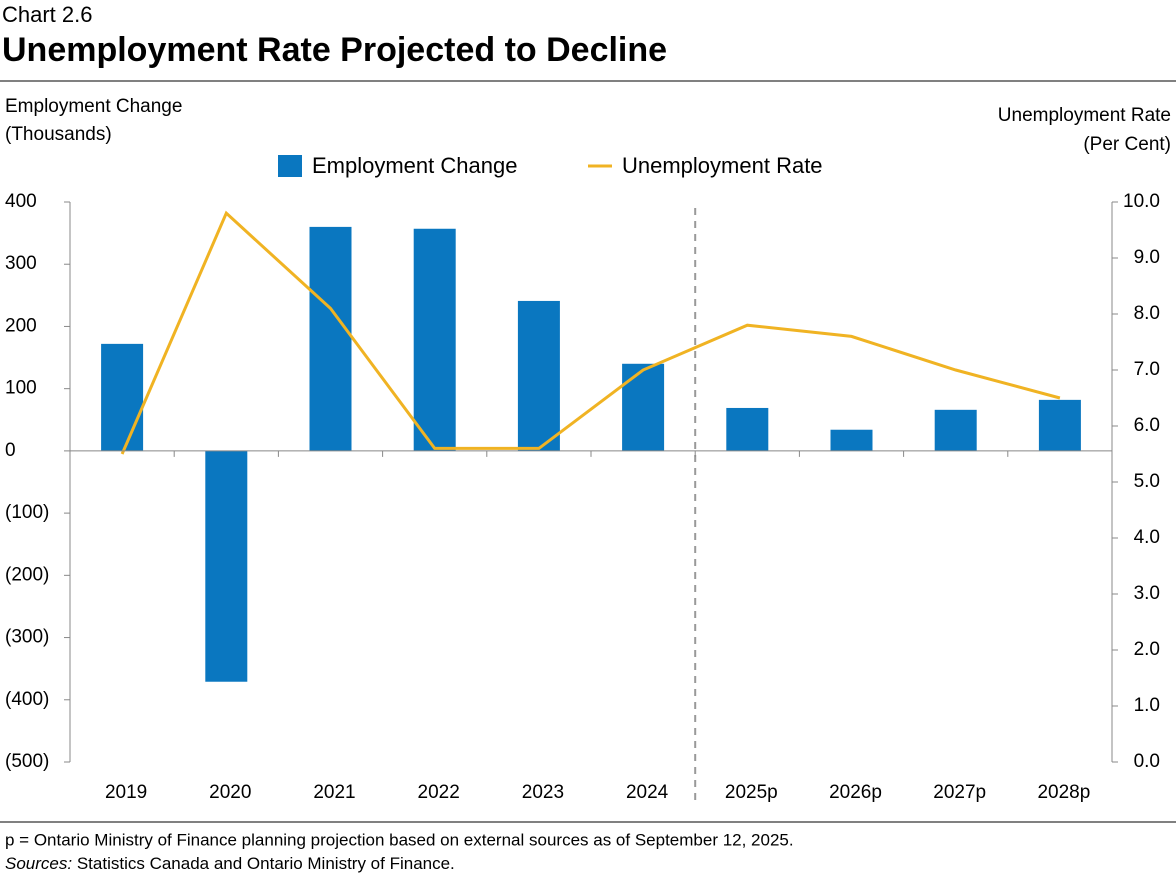 This screenshot has height=882, width=1176. What do you see at coordinates (1147, 481) in the screenshot?
I see `y2-tick-label: 5.0` at bounding box center [1147, 481].